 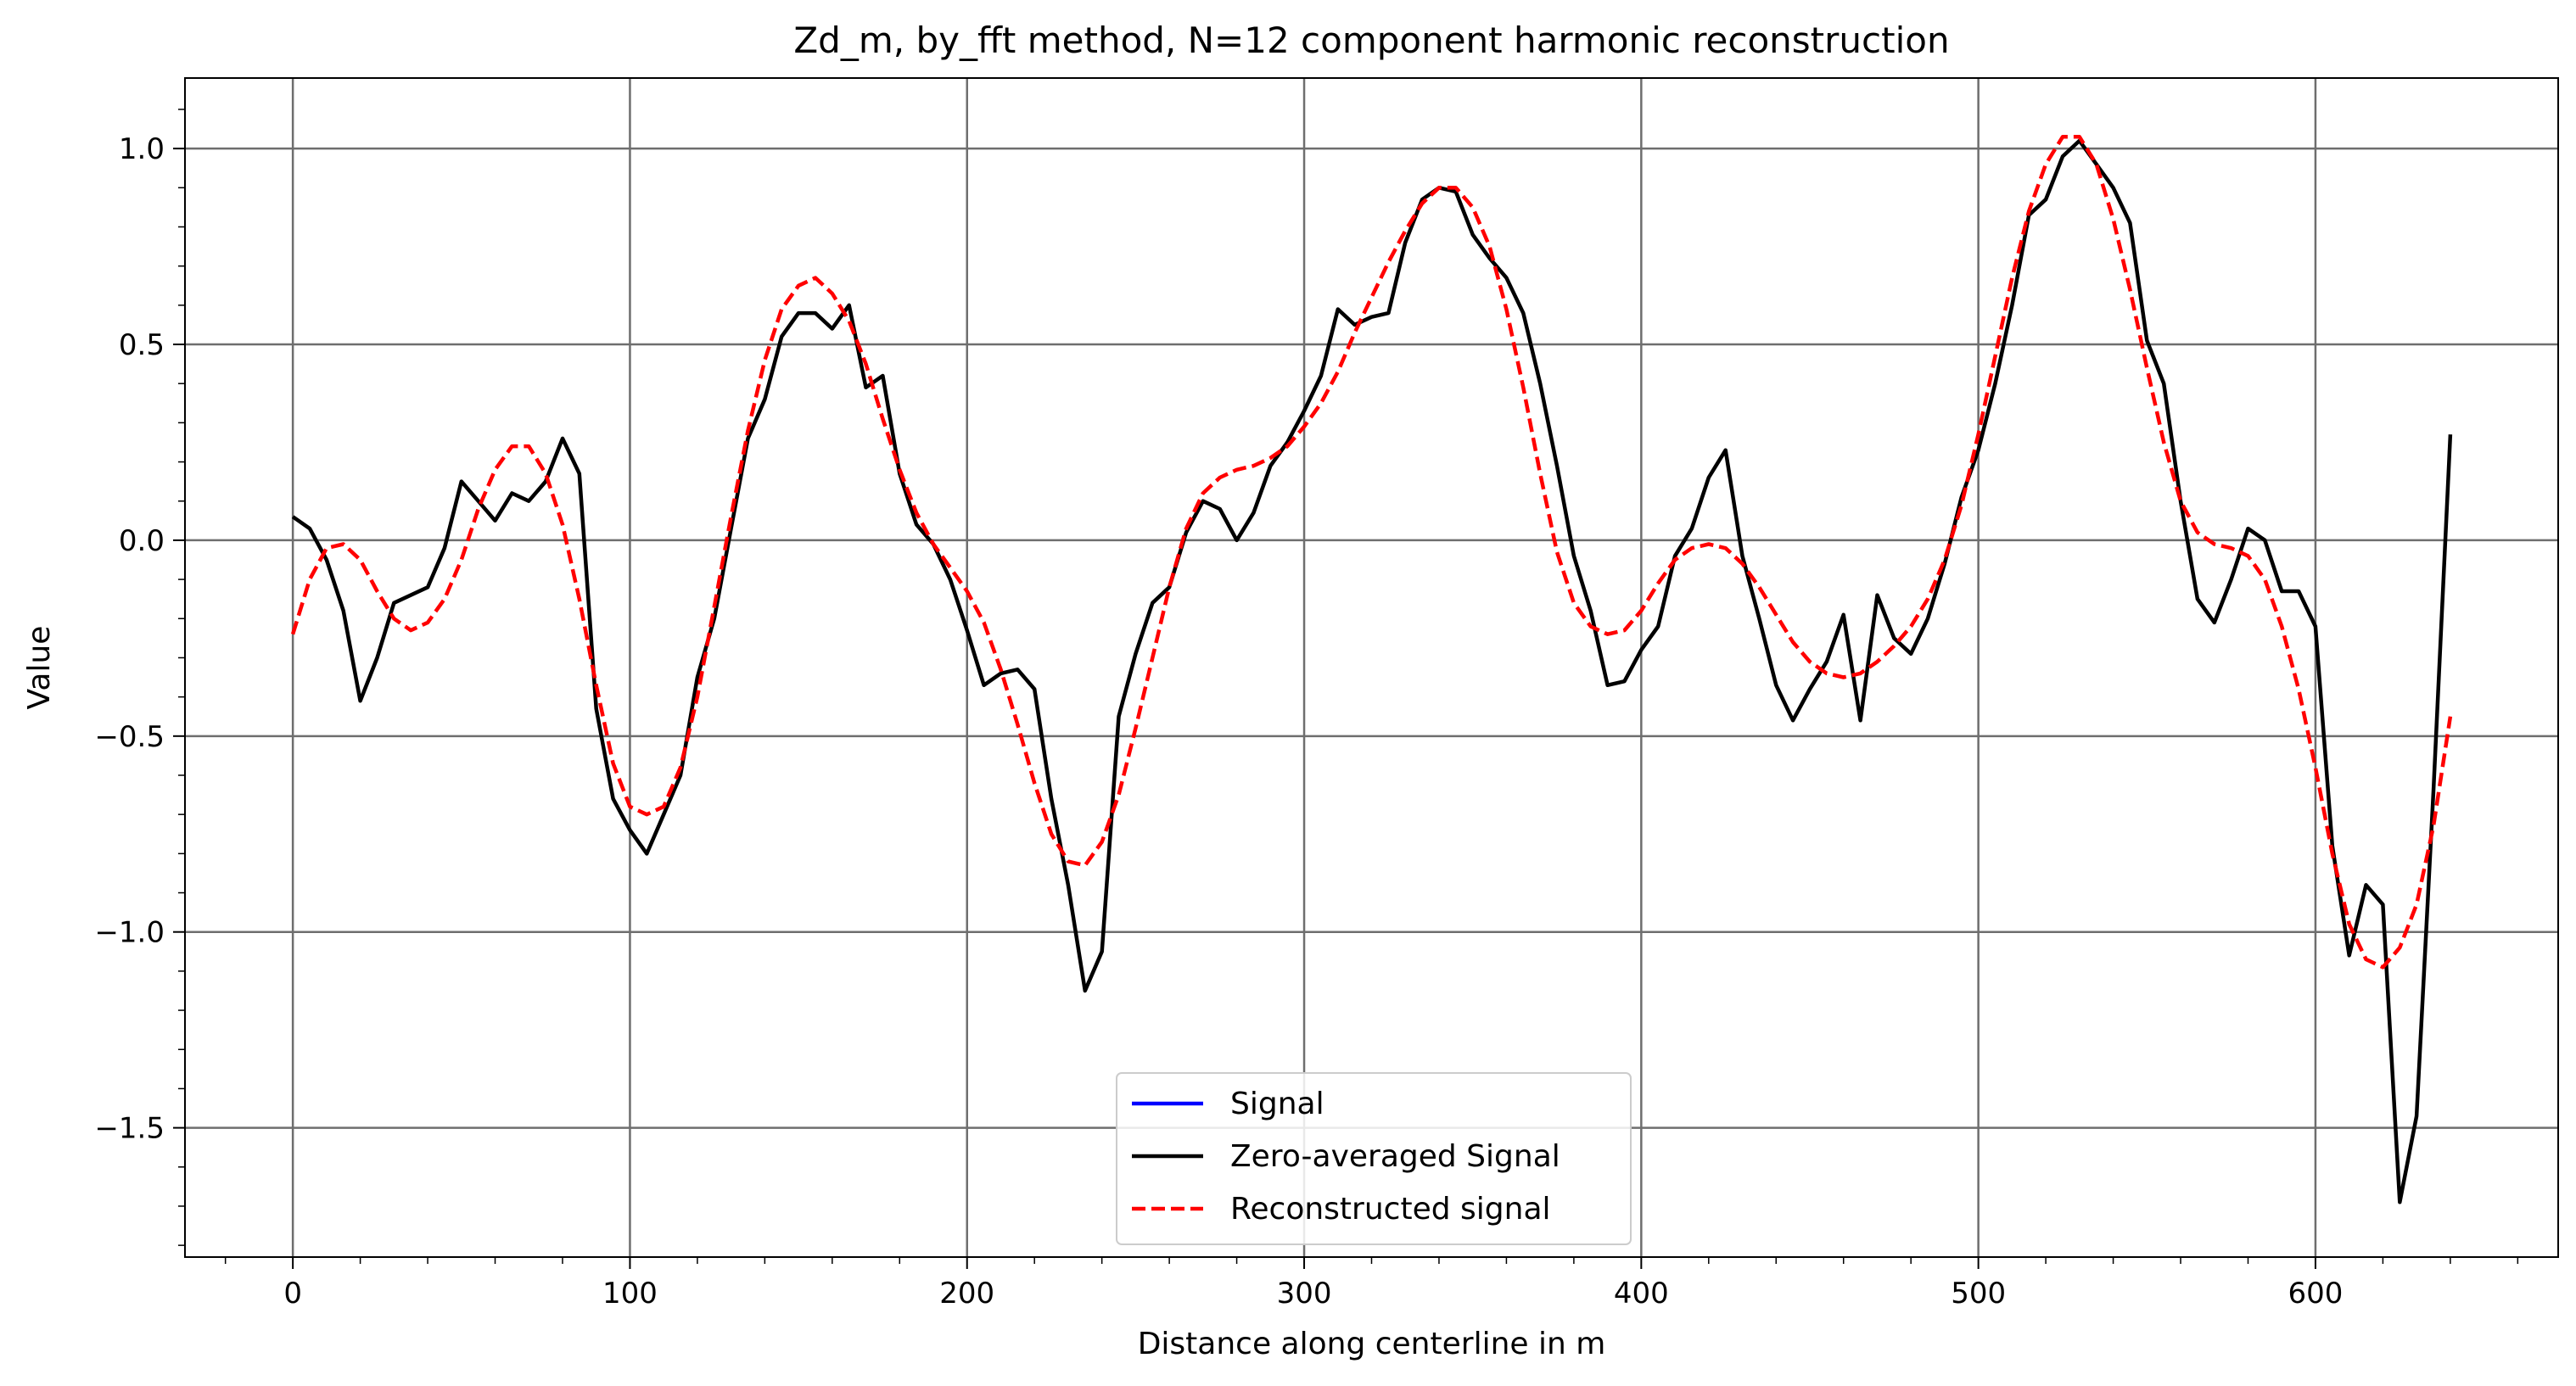 What do you see at coordinates (142, 345) in the screenshot?
I see `y-tick-label: 0.5` at bounding box center [142, 345].